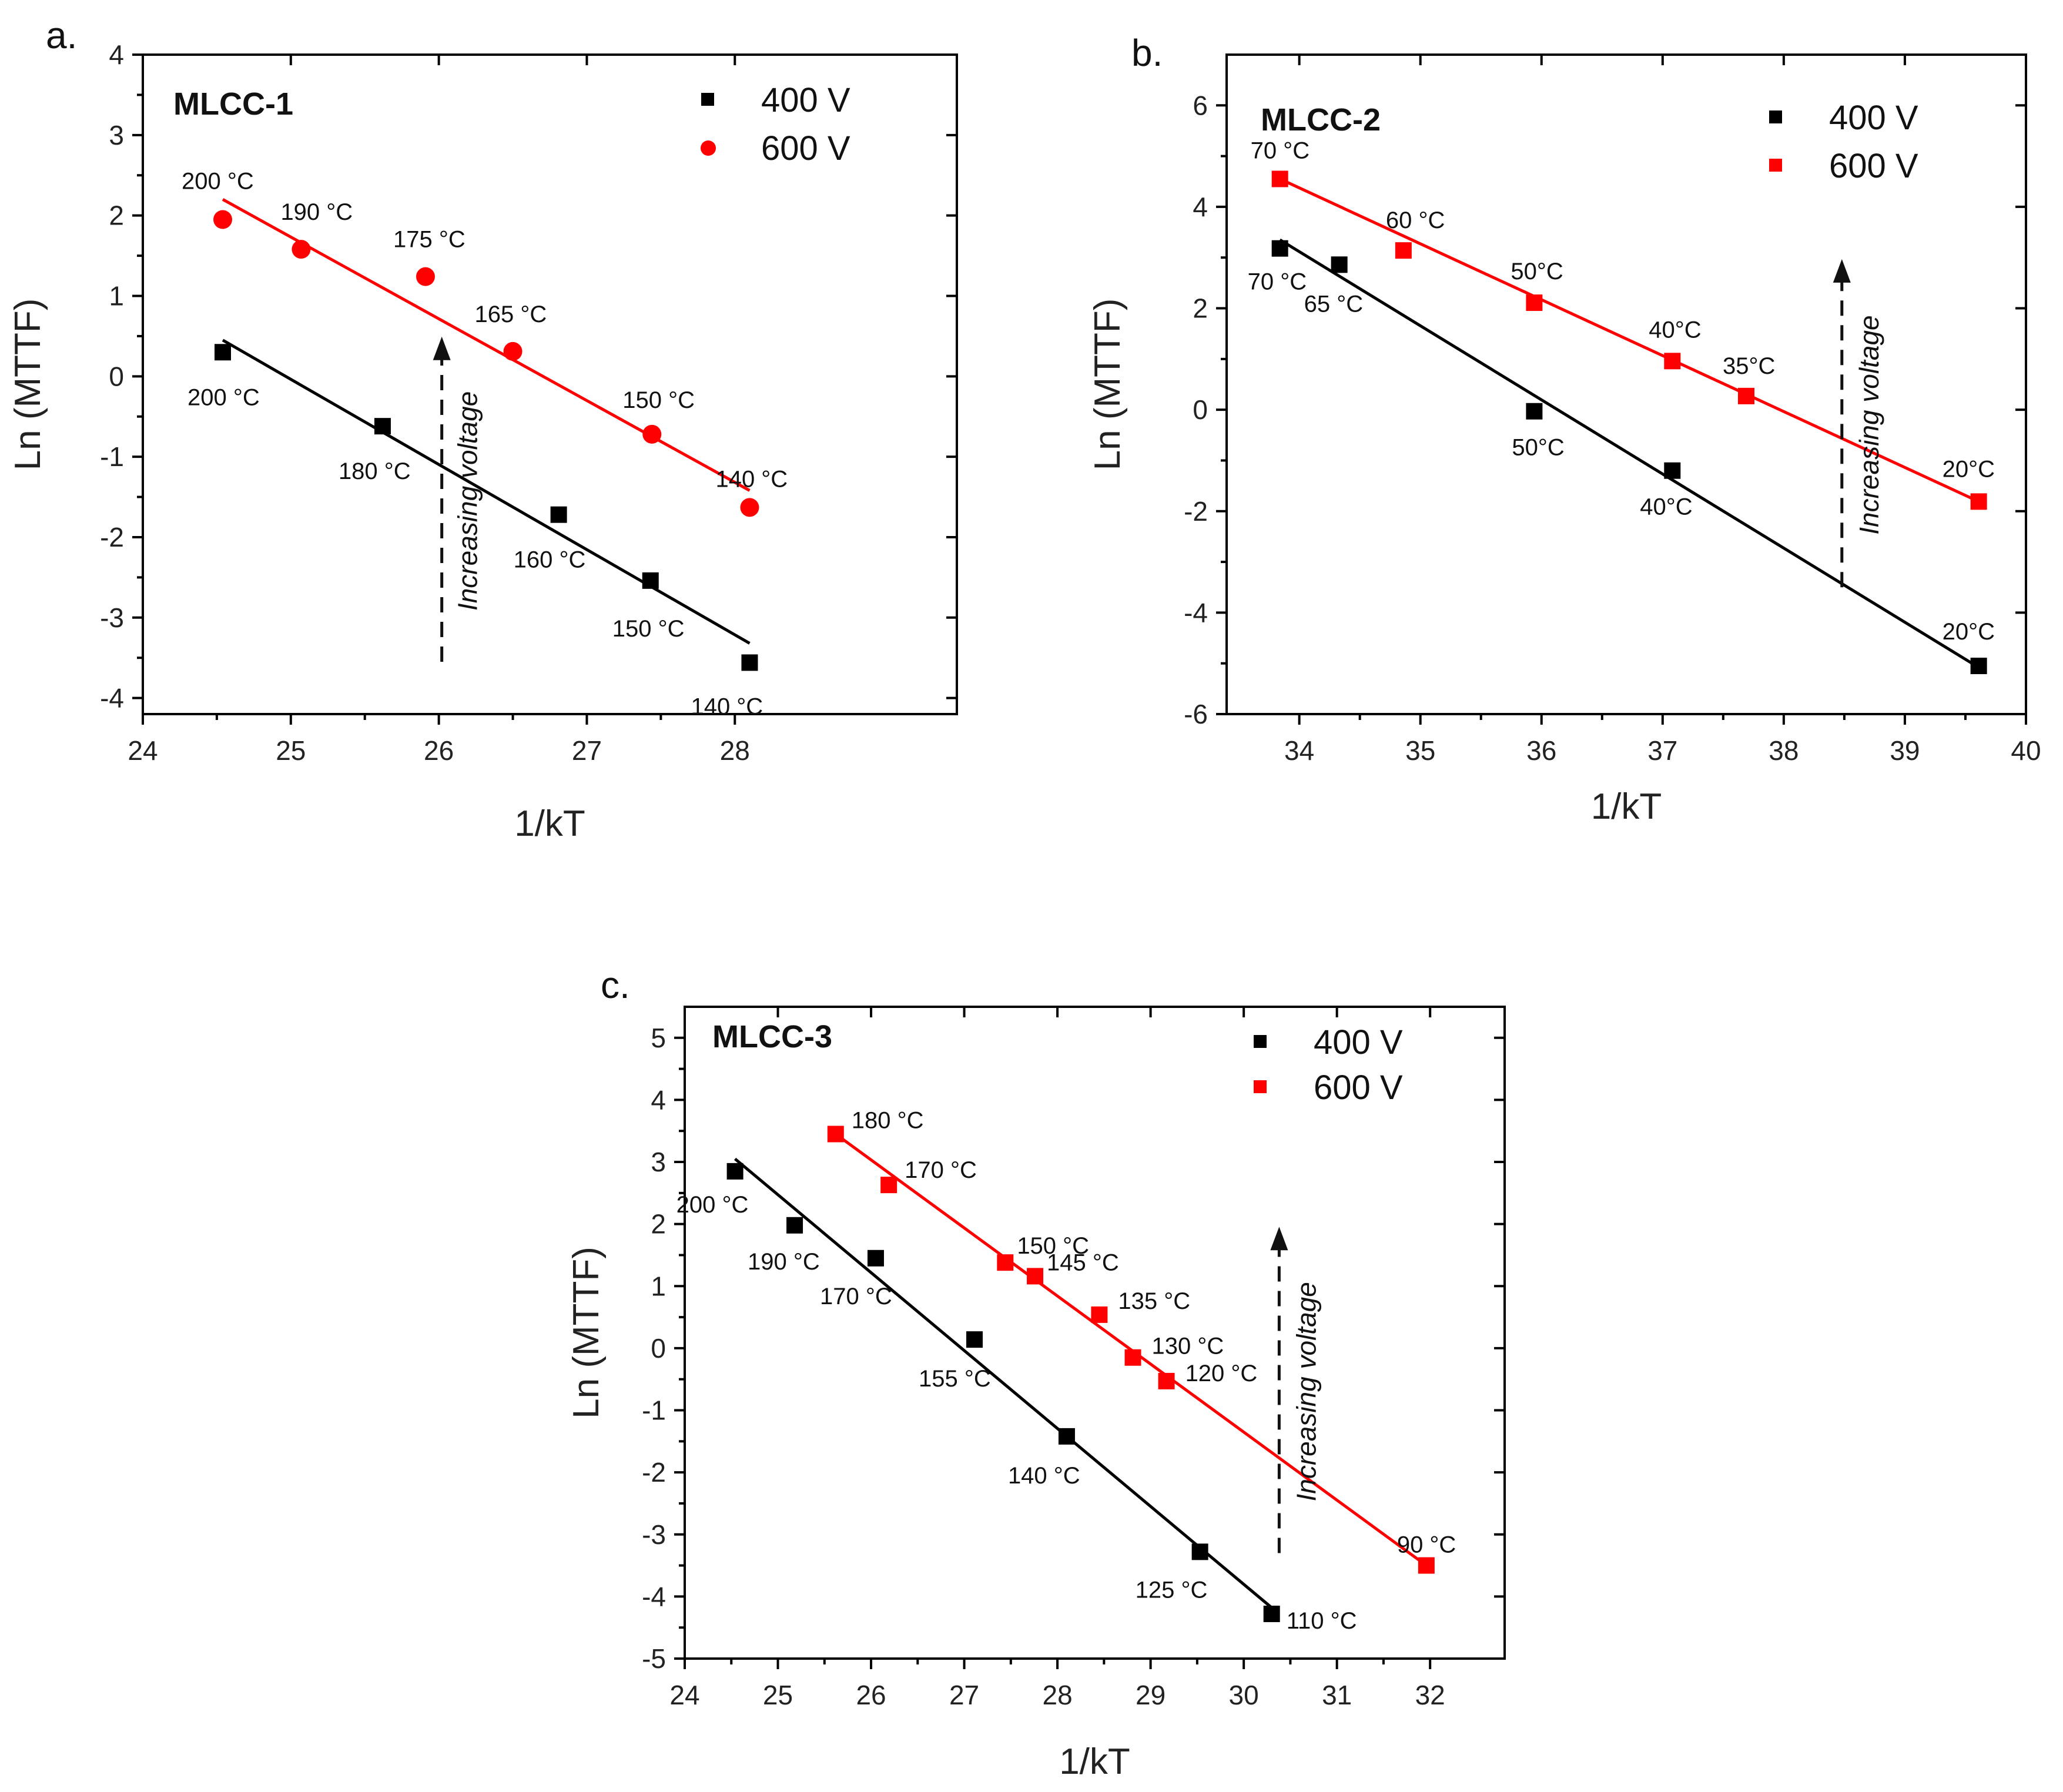 This screenshot has height=1792, width=2063. Describe the element at coordinates (1541, 751) in the screenshot. I see `x-tick-label: 36` at that location.